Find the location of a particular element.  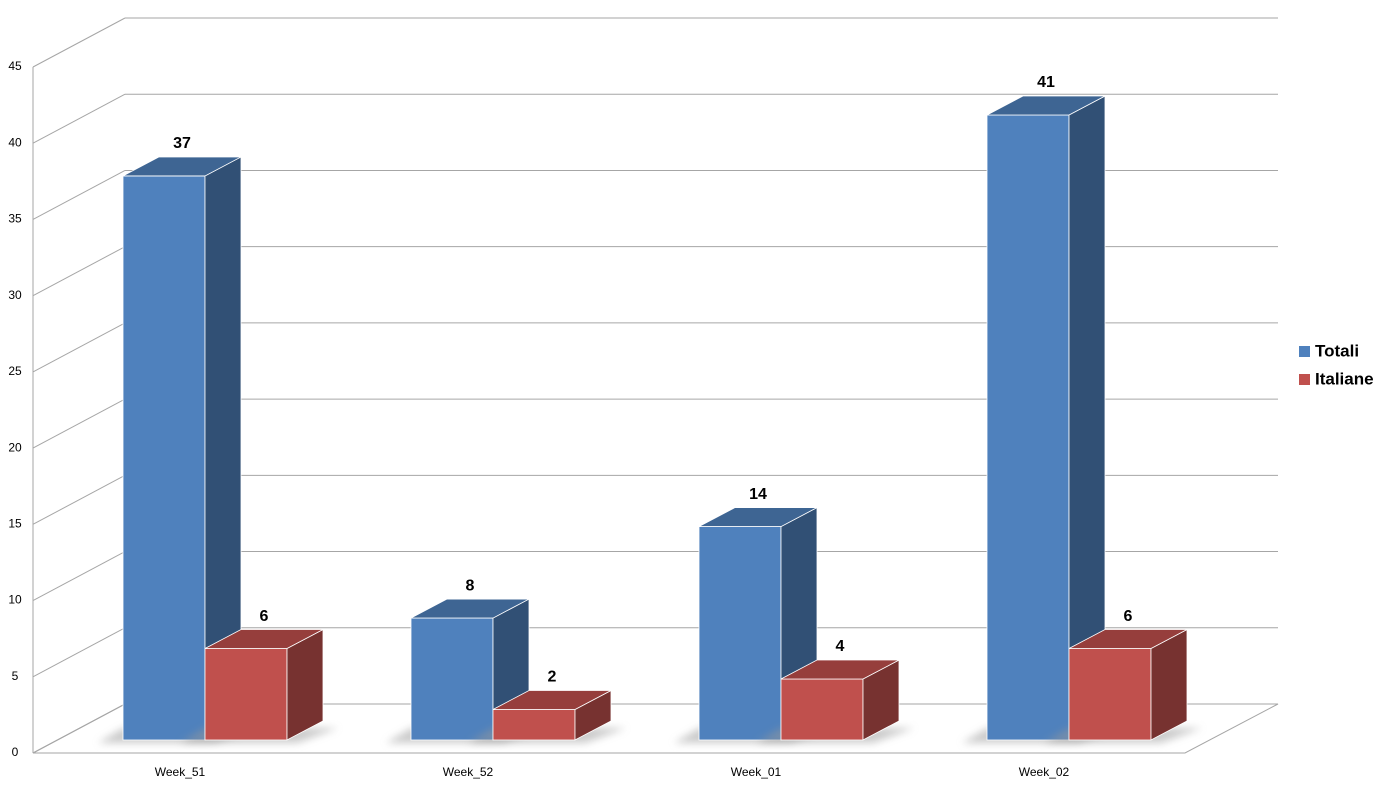

y-tick-label: 15 is located at coordinates (15, 524).